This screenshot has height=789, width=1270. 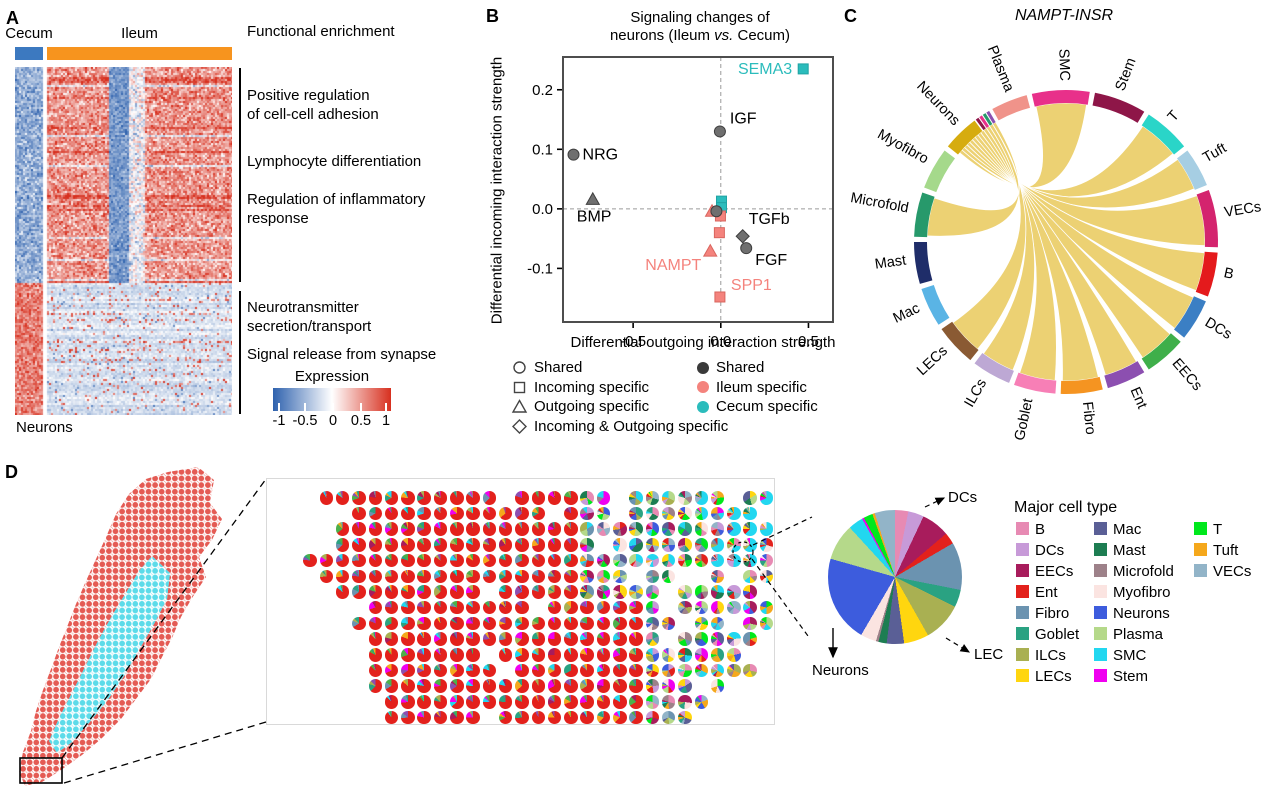 What do you see at coordinates (1222, 573) in the screenshot?
I see `cell-type-legend-item-vecs: VECs` at bounding box center [1222, 573].